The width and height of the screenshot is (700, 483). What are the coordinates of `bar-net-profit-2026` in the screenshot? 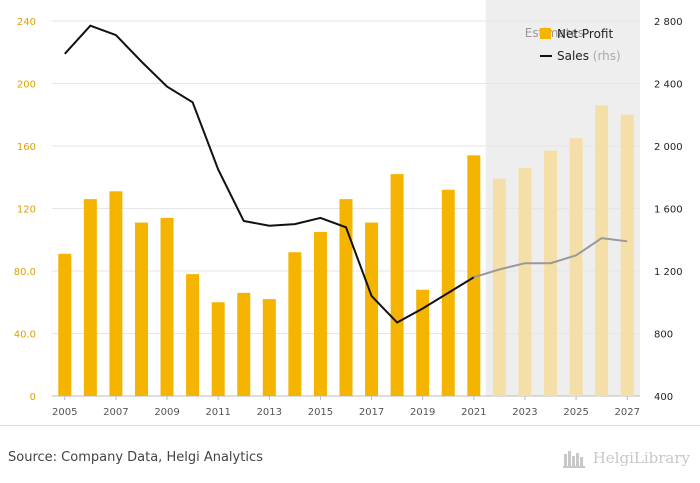 It's located at (602, 250).